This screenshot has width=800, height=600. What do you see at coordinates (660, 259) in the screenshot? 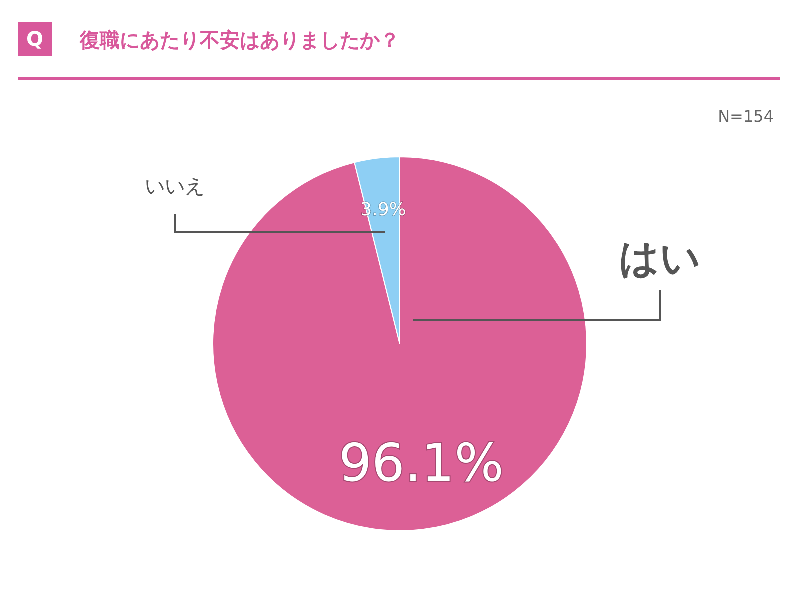
I see `slice-label: はい` at bounding box center [660, 259].